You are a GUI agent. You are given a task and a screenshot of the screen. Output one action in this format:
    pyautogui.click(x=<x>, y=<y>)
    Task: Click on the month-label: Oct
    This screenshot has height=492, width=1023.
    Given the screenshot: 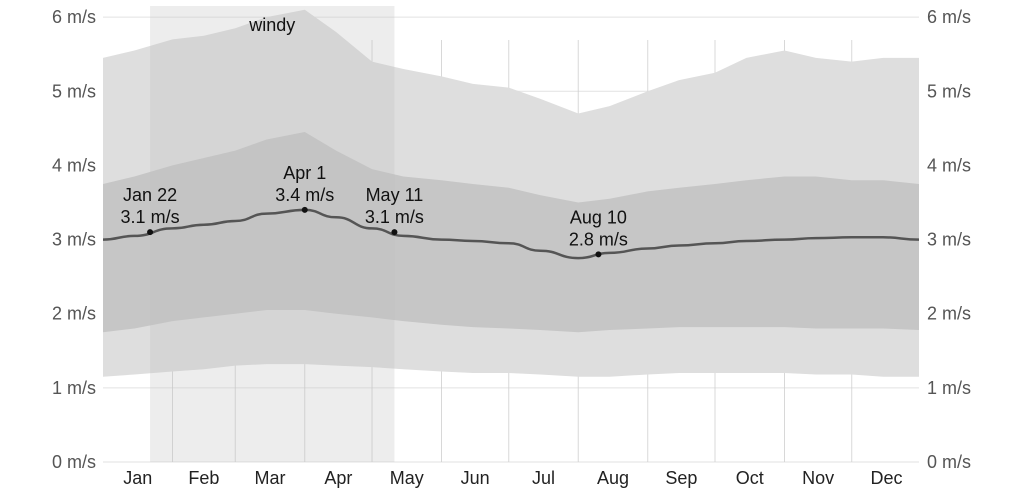 What is the action you would take?
    pyautogui.click(x=750, y=478)
    